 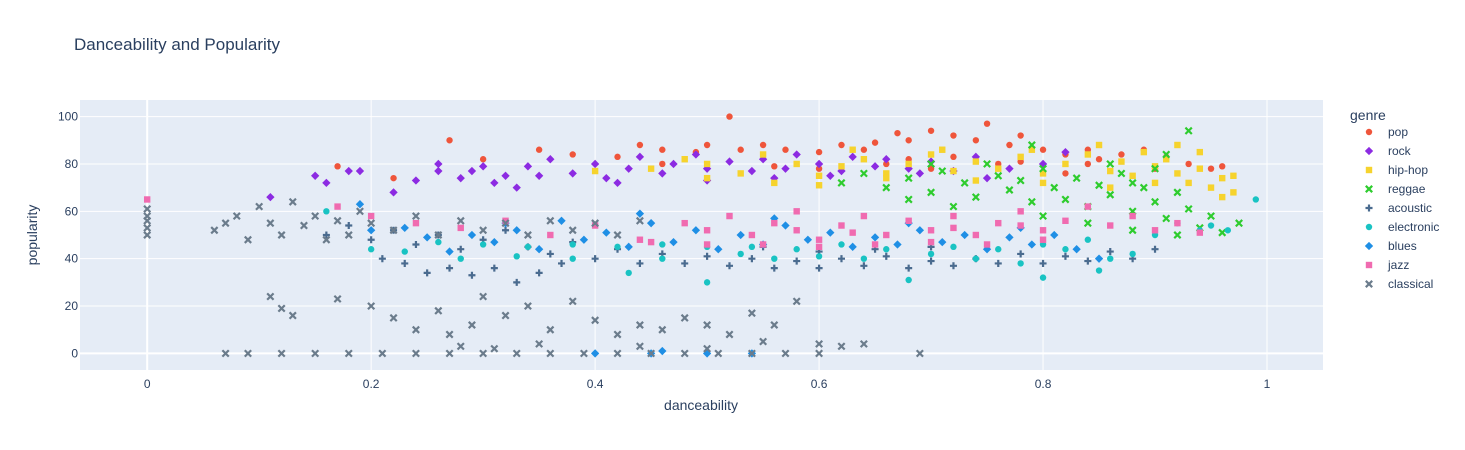 I want to click on x-axis-label: danceability, so click(x=701, y=405).